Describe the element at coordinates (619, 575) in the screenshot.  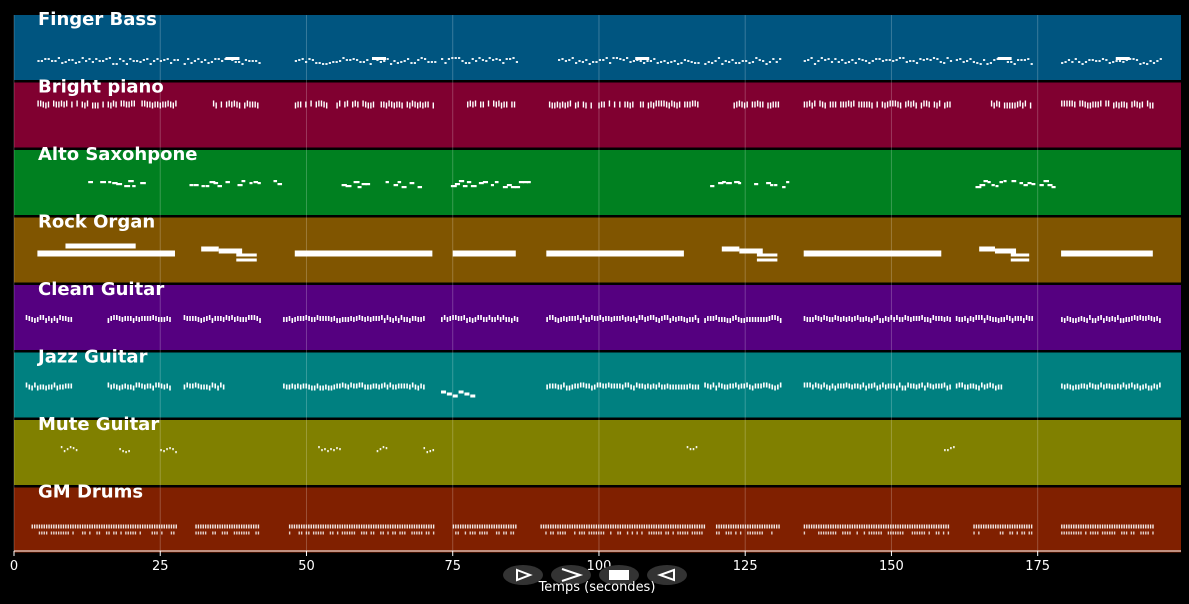
I see `stop-button` at that location.